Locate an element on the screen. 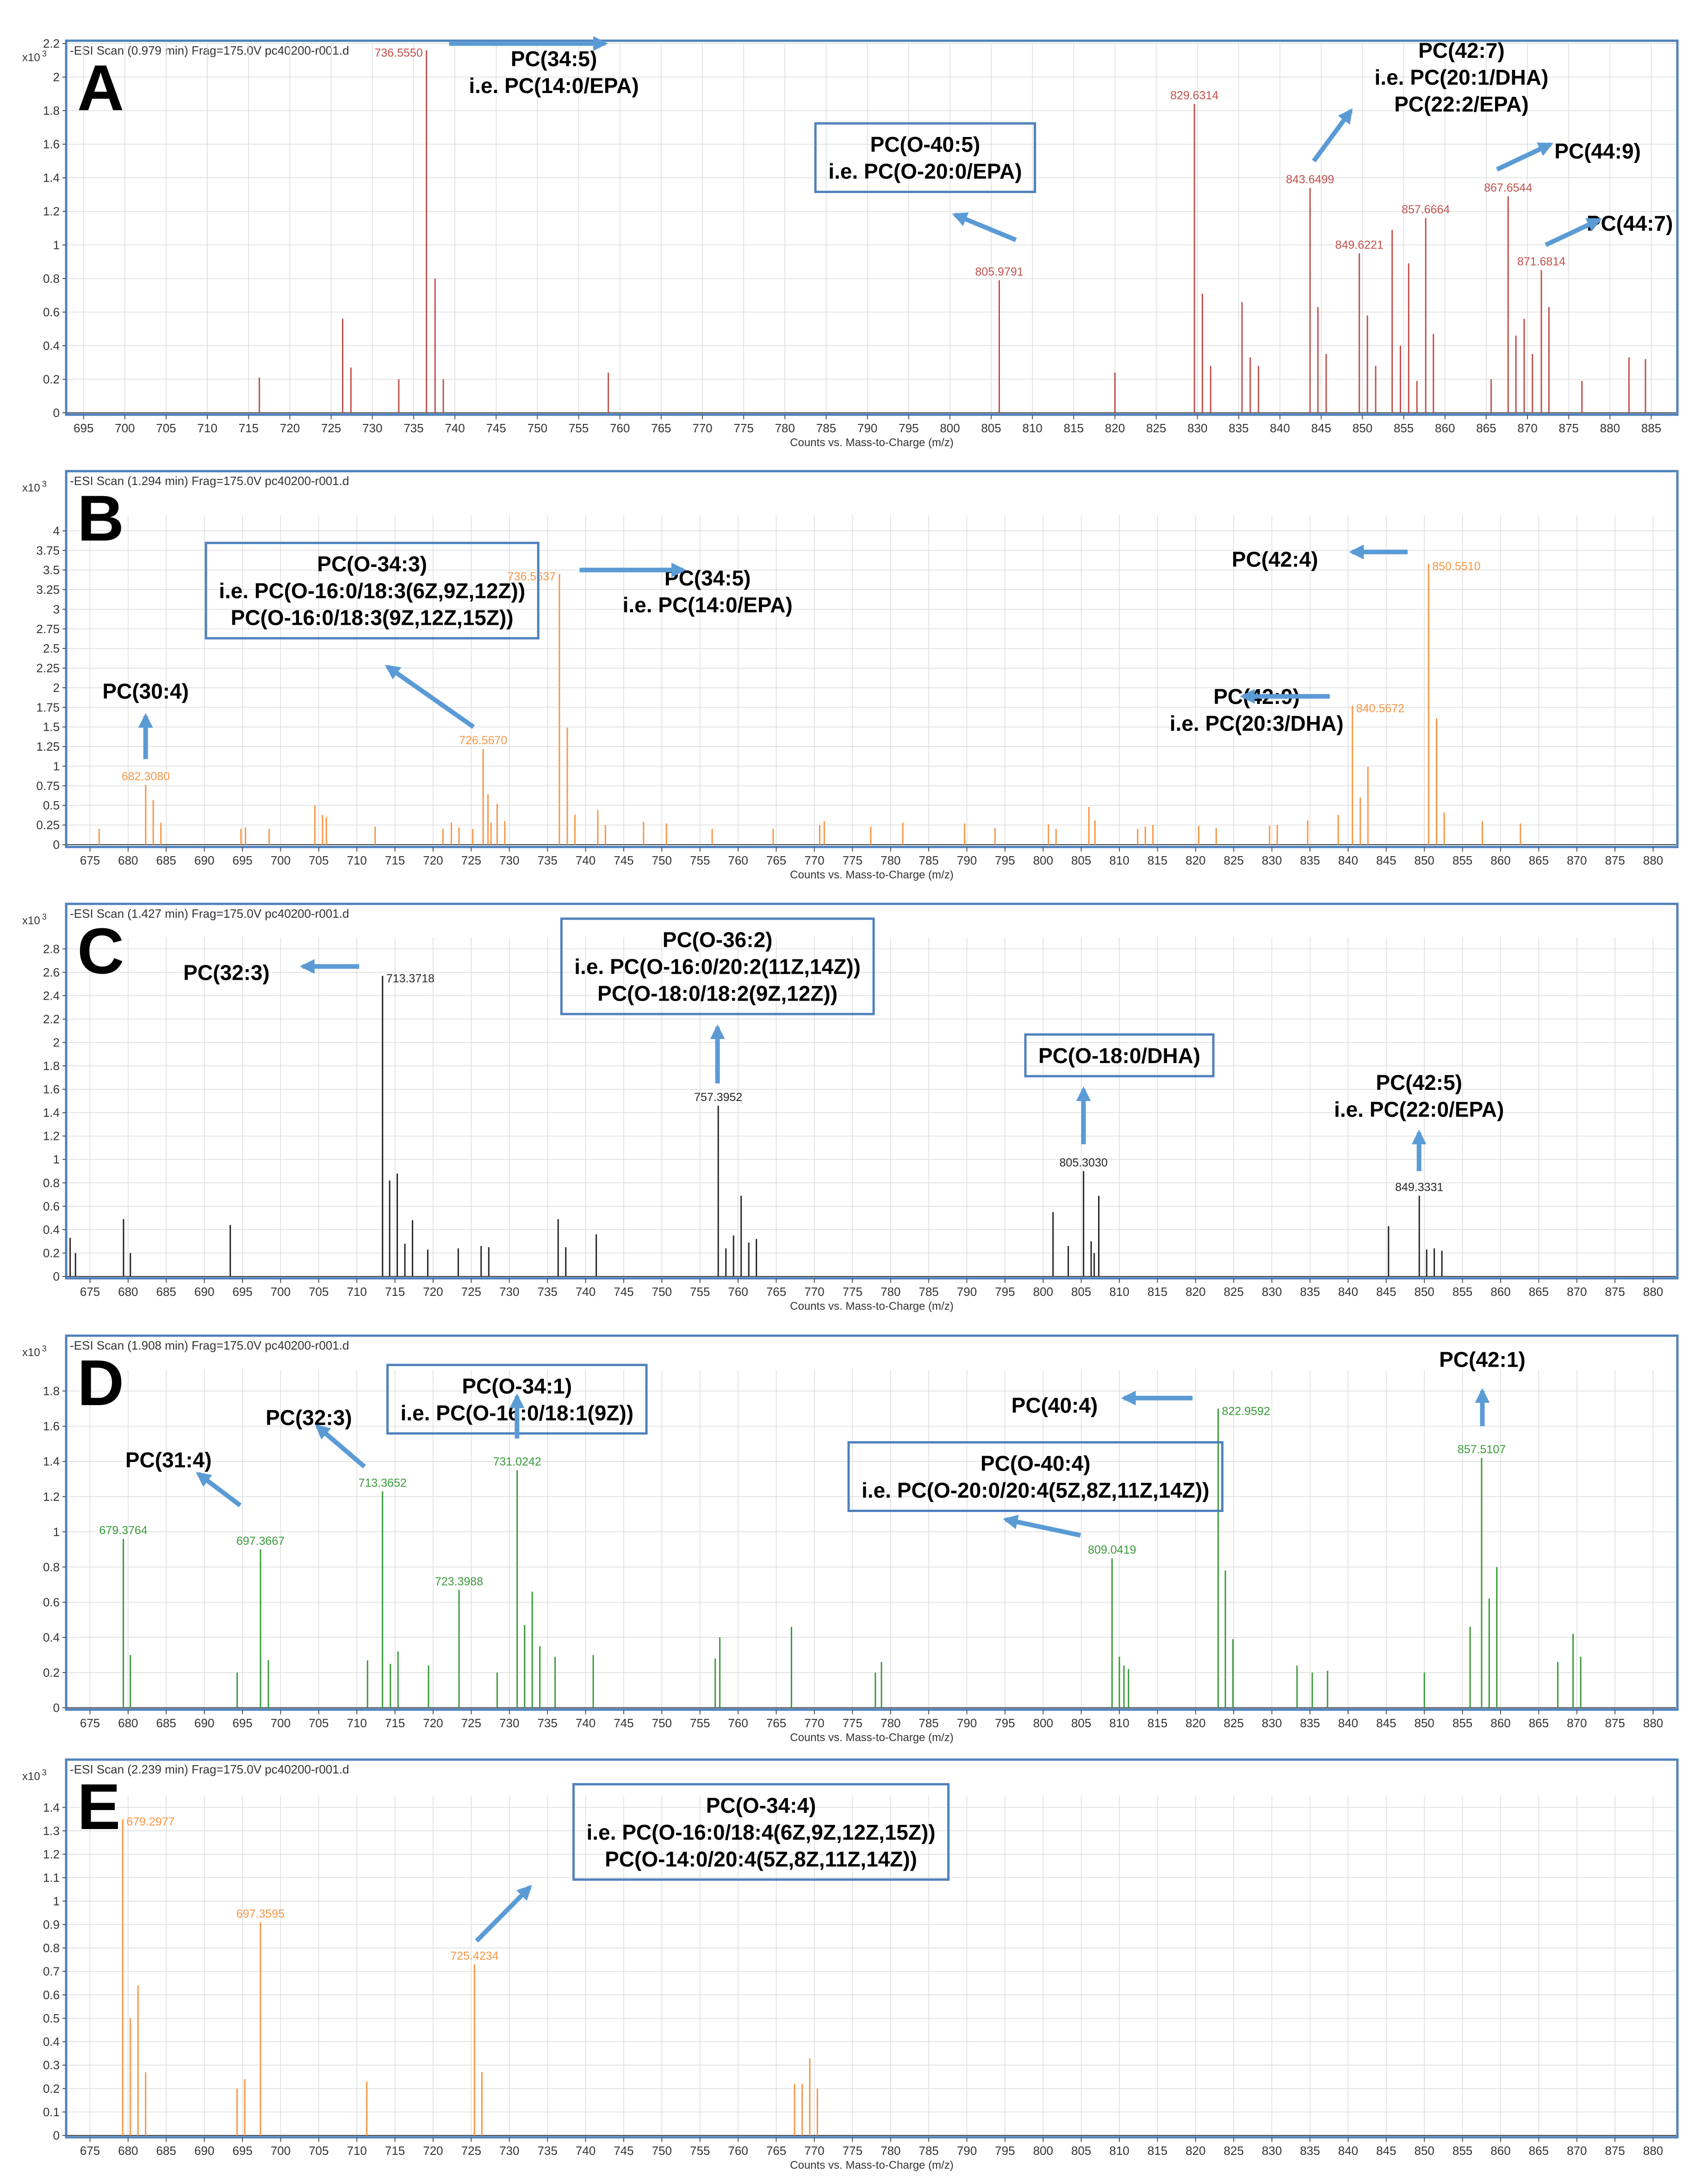 The width and height of the screenshot is (1707, 2184). x-tick-label: 690 is located at coordinates (204, 1292).